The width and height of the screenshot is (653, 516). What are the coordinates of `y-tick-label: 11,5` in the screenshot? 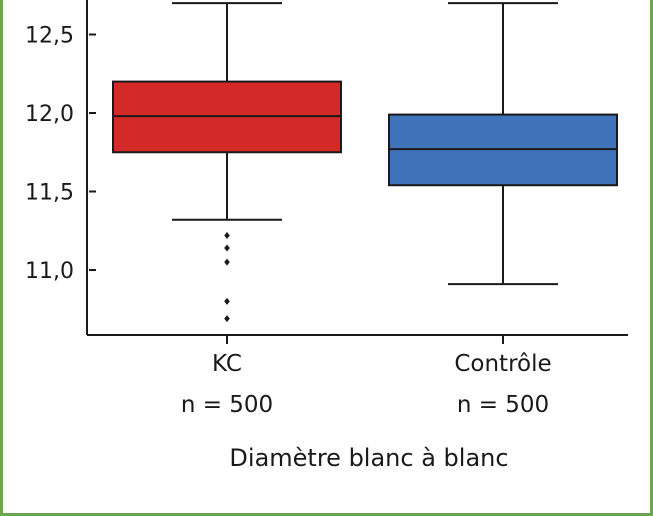 It's located at (49, 193).